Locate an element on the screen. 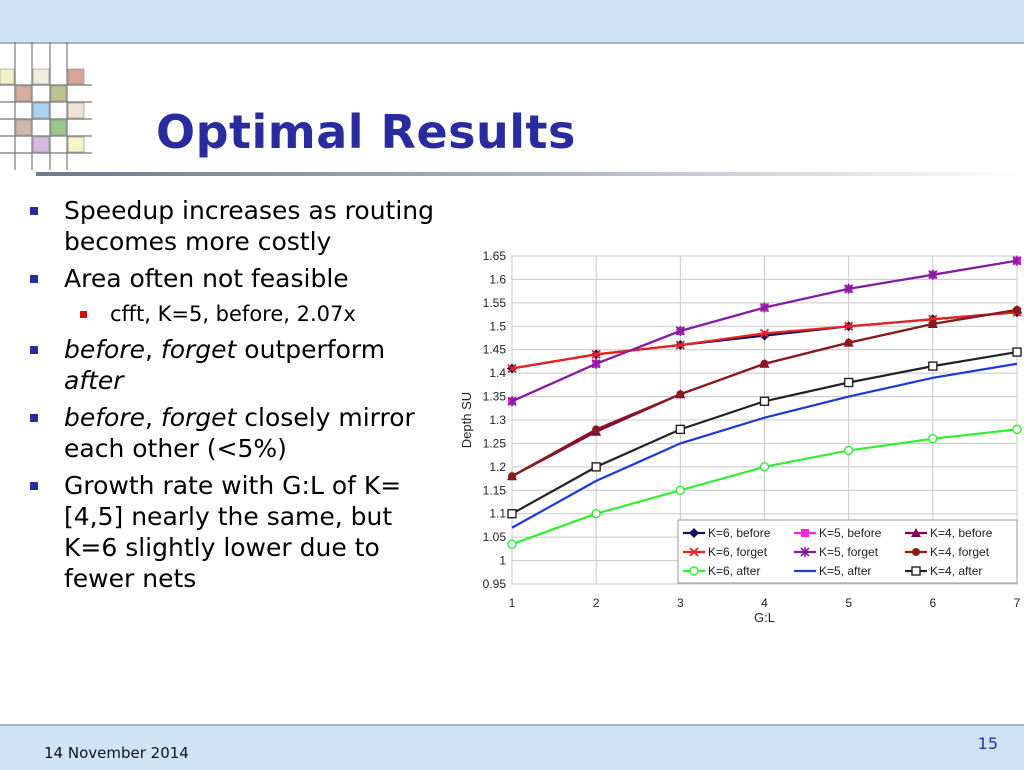 This screenshot has height=770, width=1024. y-tick-label: 1 is located at coordinates (502, 561).